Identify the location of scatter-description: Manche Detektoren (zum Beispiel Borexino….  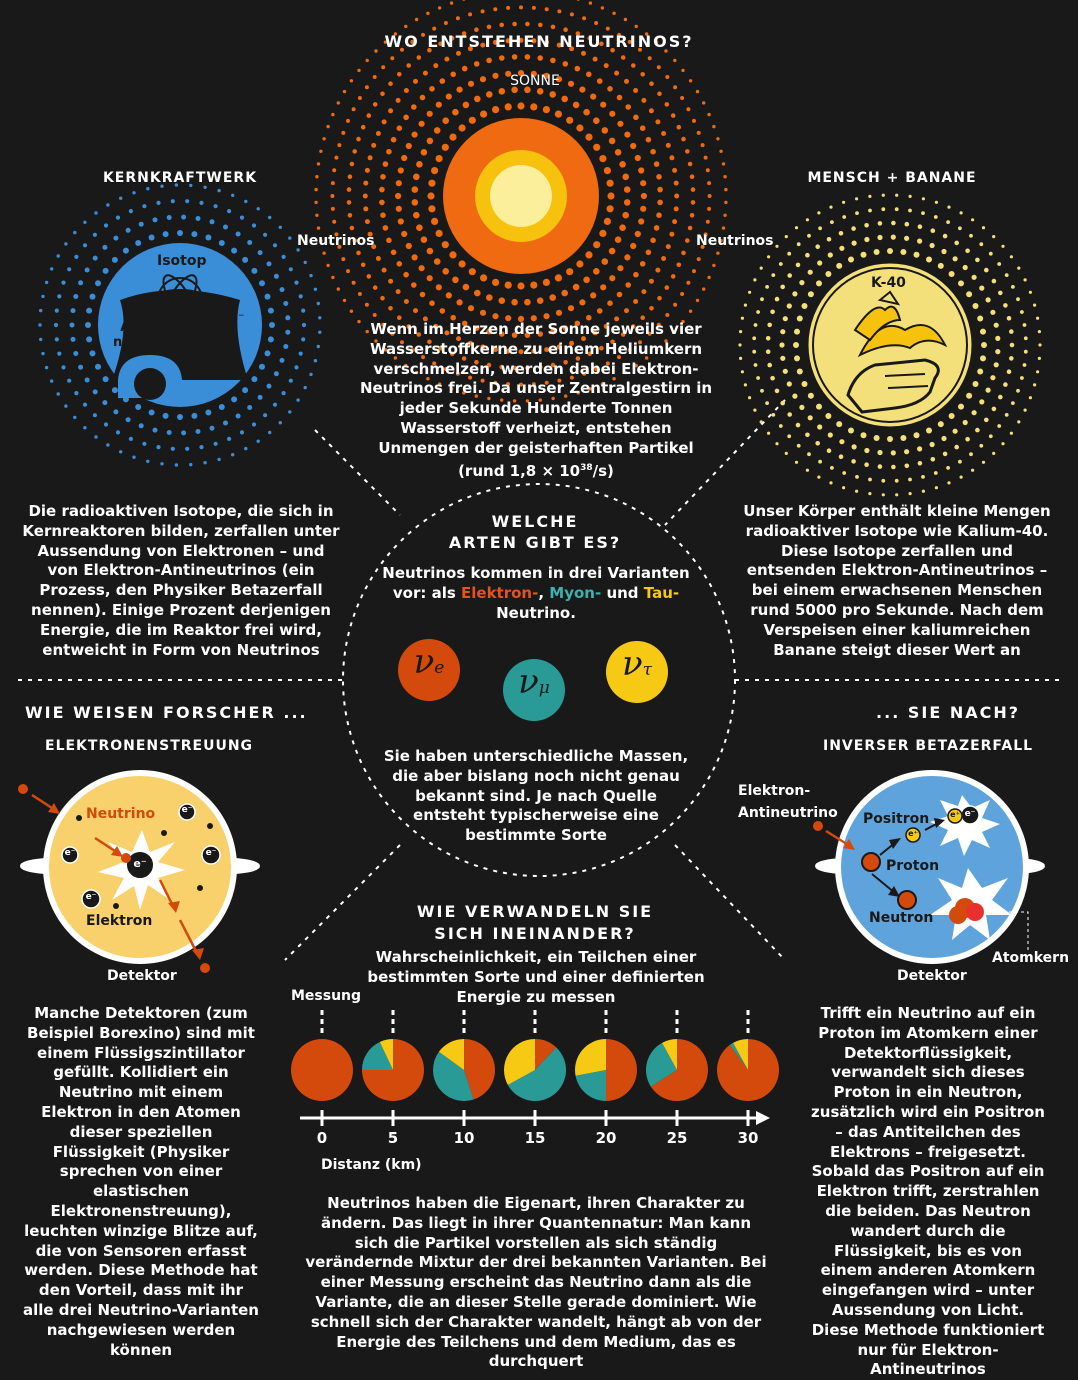
(141, 1181).